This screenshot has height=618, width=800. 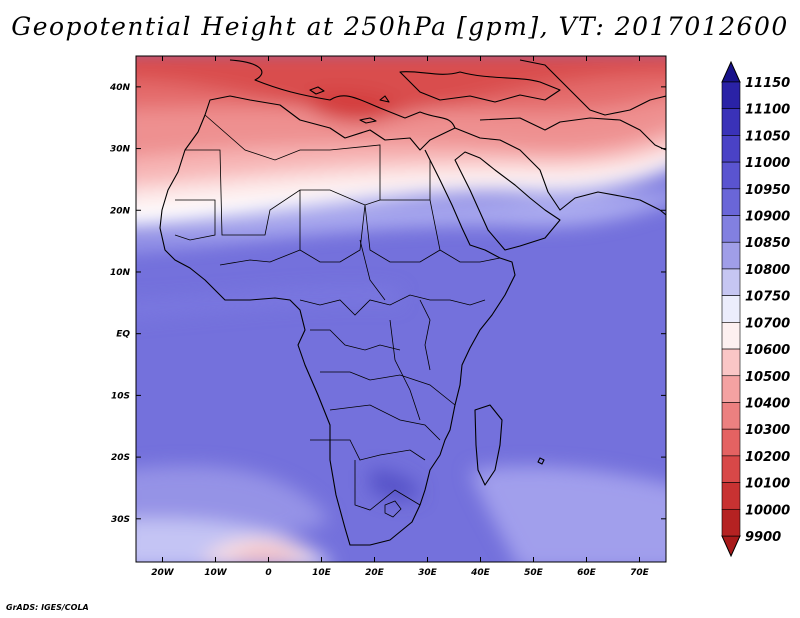 I want to click on colorbar-bottom-arrow, so click(x=731, y=546).